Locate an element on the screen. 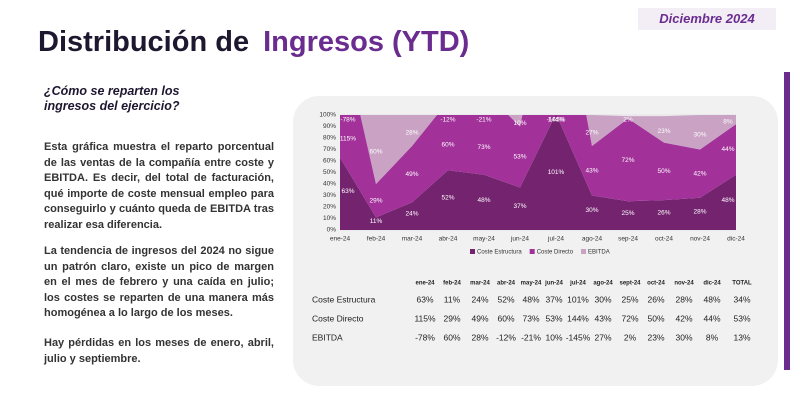 Image resolution: width=792 pixels, height=405 pixels. data-label: 27% is located at coordinates (591, 133).